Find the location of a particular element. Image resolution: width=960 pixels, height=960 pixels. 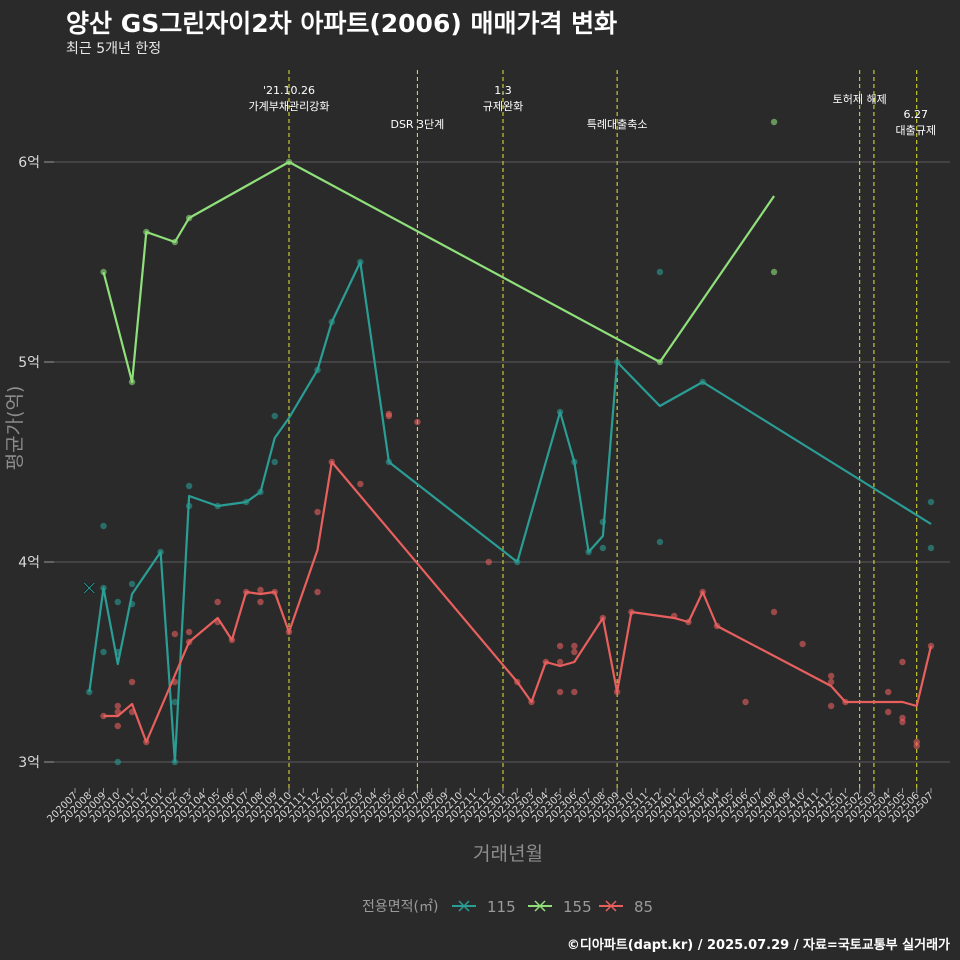

event-annotation-text: 가계부채관리강화 is located at coordinates (289, 106).